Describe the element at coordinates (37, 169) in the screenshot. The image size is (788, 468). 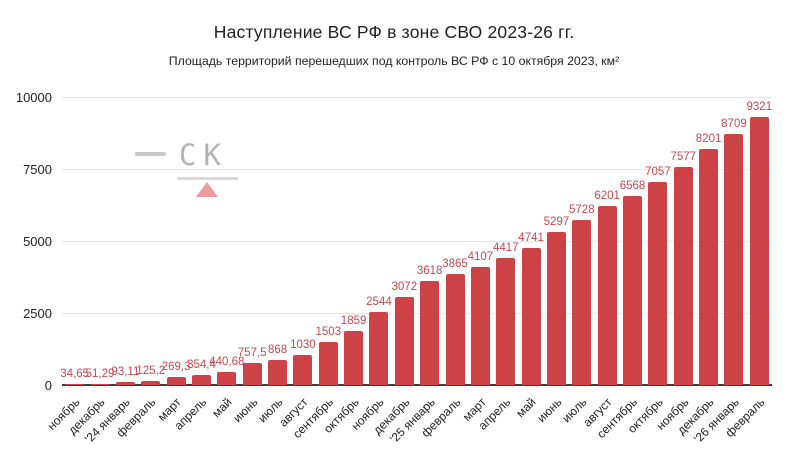
I see `y-tick-label: 7500` at that location.